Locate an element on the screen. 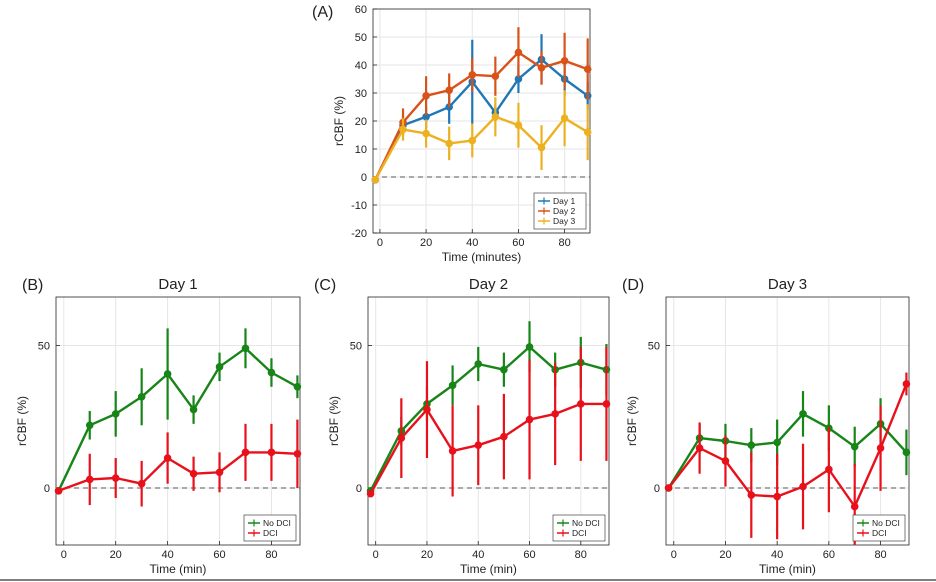 This screenshot has width=936, height=582. series-dci is located at coordinates (488, 422).